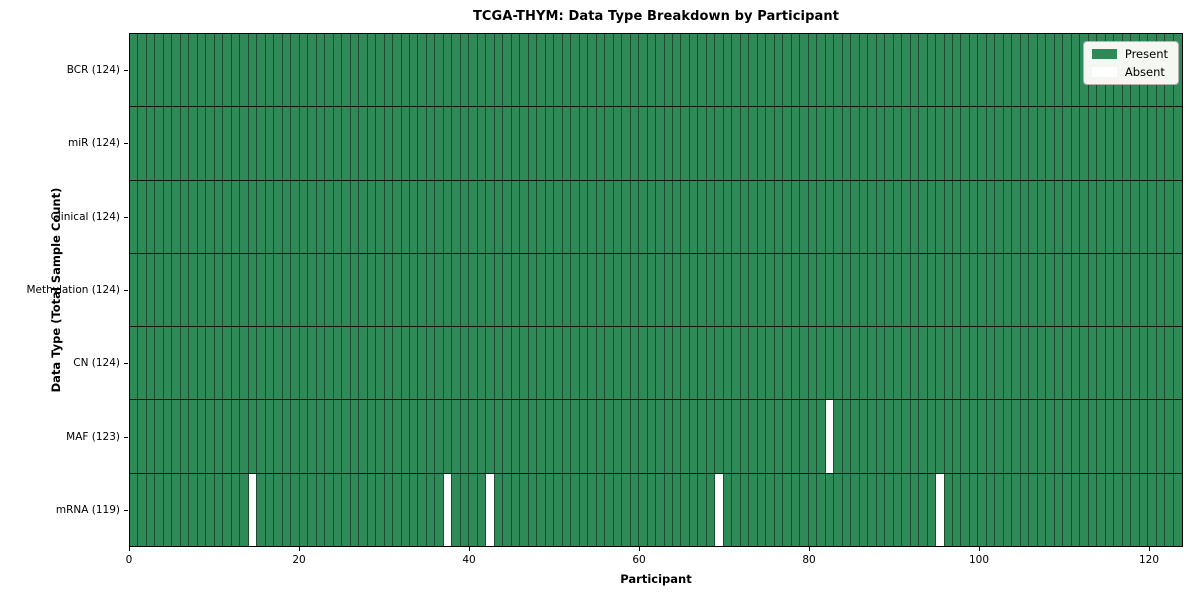 This screenshot has width=1200, height=600. Describe the element at coordinates (129, 549) in the screenshot. I see `x-tick-mark` at that location.